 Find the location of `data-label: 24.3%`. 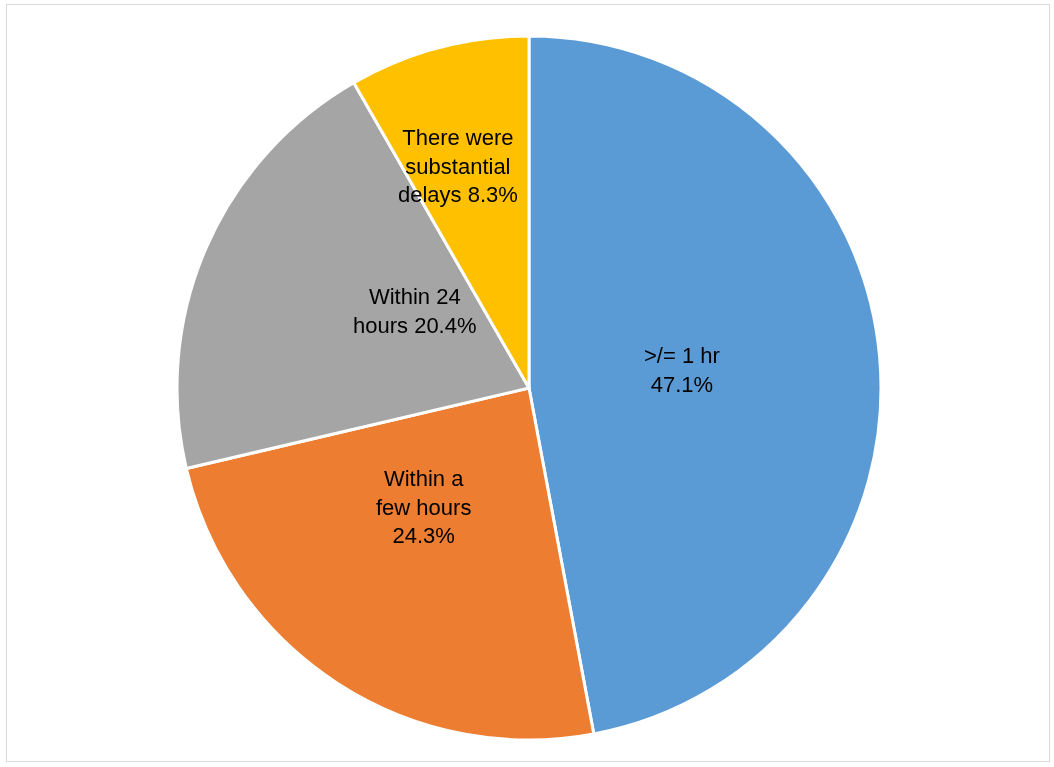

data-label: 24.3% is located at coordinates (423, 536).